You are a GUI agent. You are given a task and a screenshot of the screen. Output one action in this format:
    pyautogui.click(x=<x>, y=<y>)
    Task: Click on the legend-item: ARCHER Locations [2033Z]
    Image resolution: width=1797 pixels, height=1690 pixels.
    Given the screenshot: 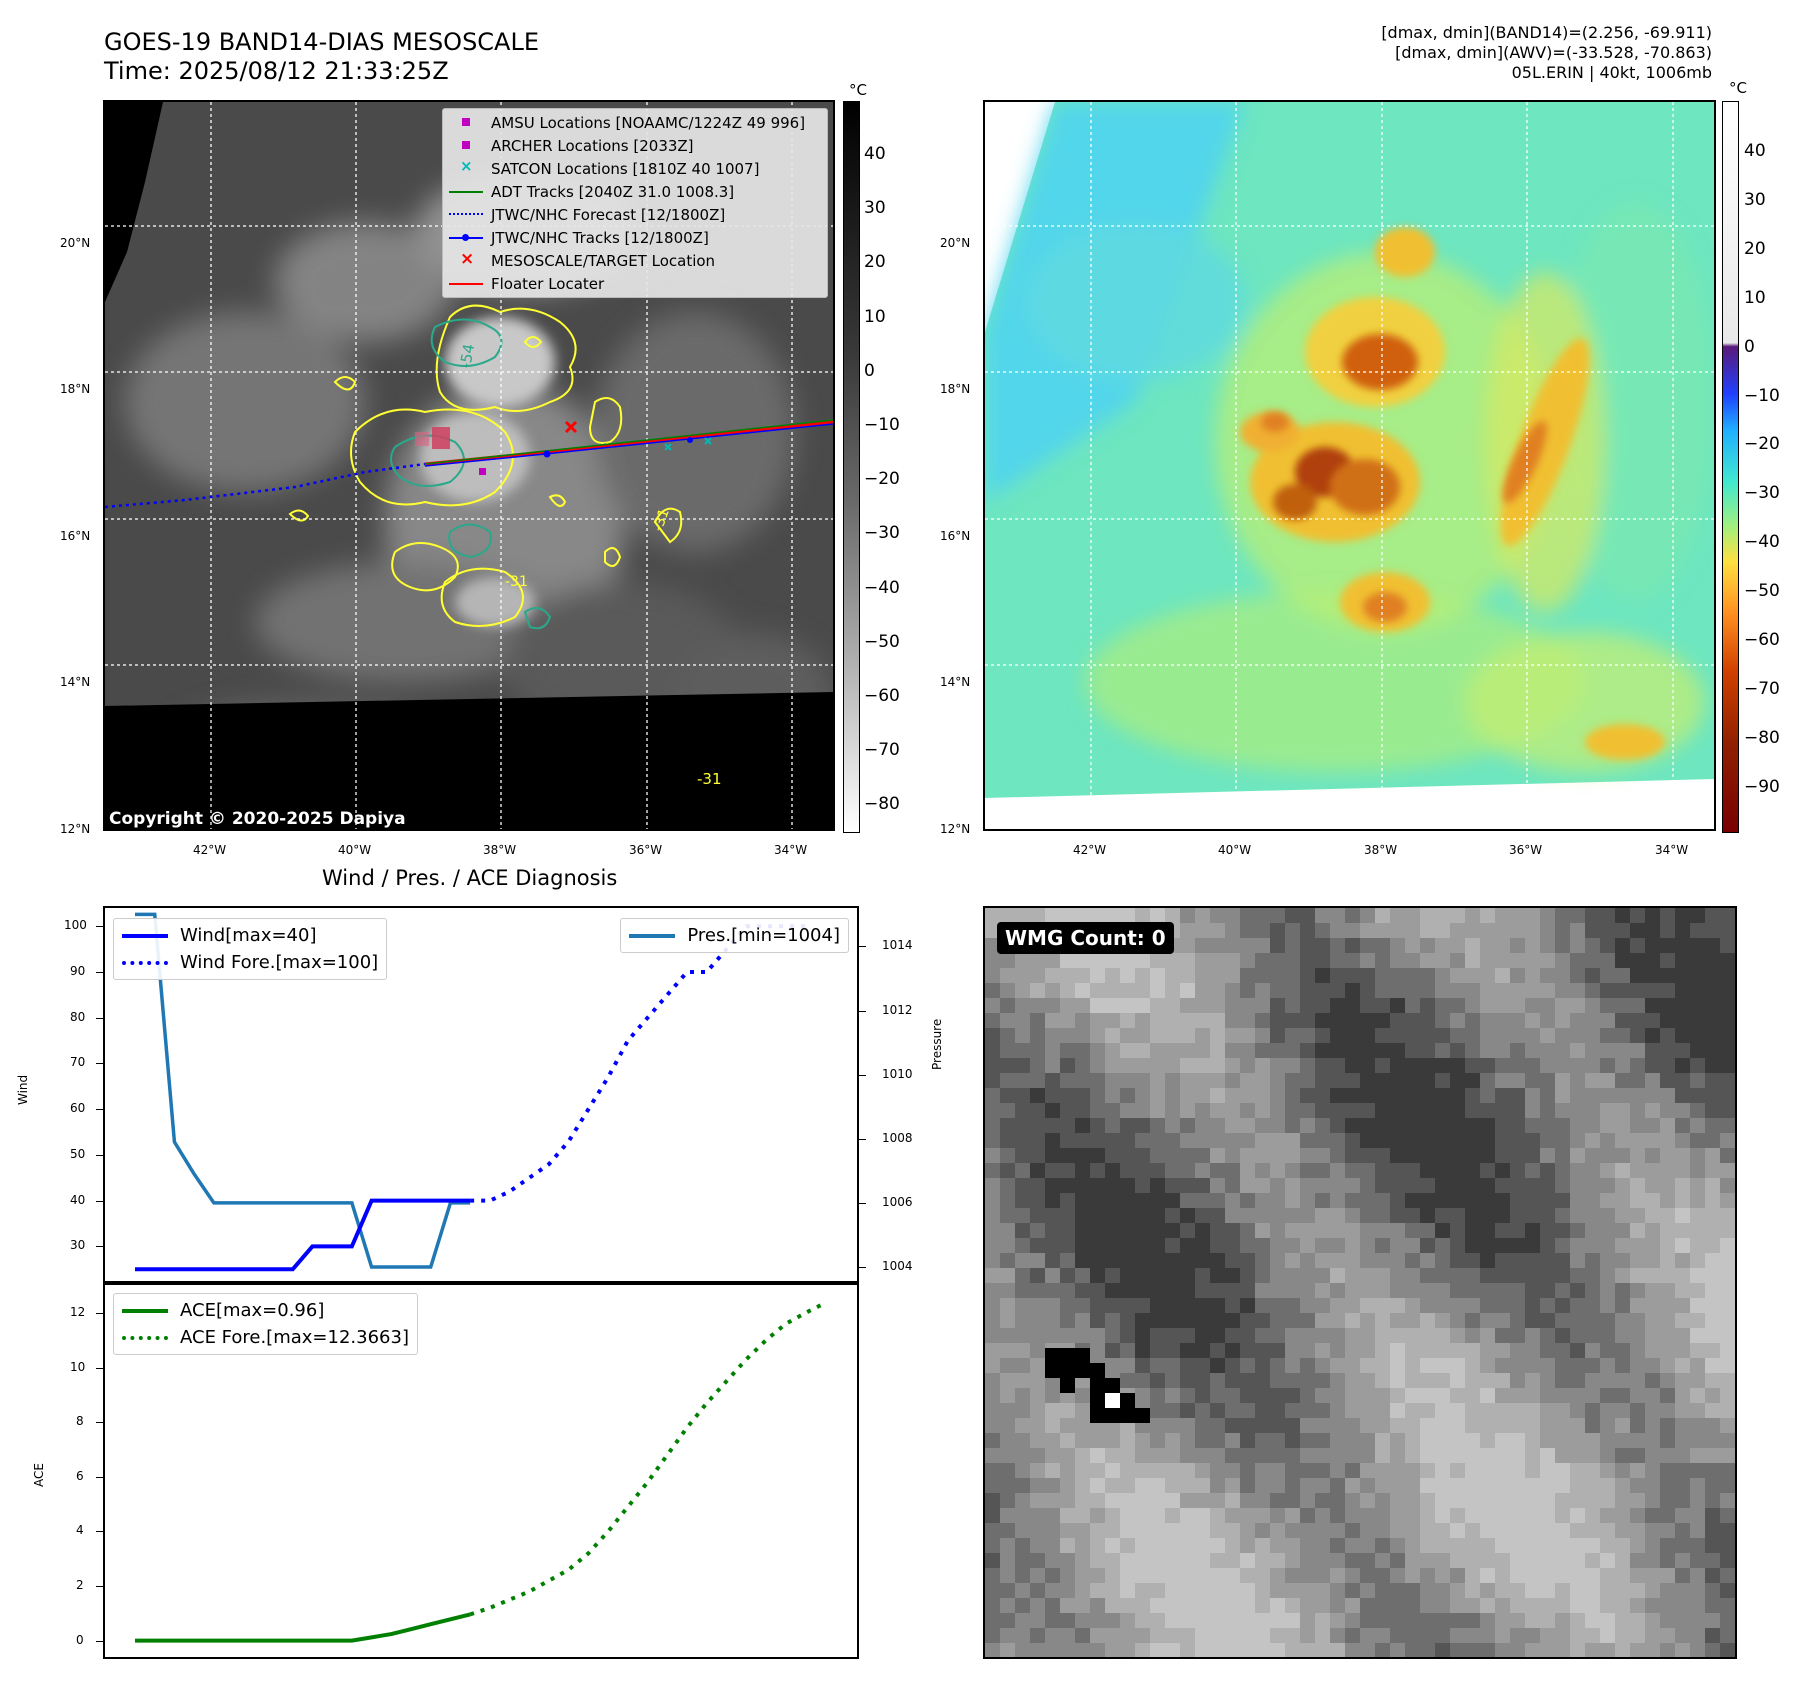 What is the action you would take?
    pyautogui.click(x=635, y=145)
    